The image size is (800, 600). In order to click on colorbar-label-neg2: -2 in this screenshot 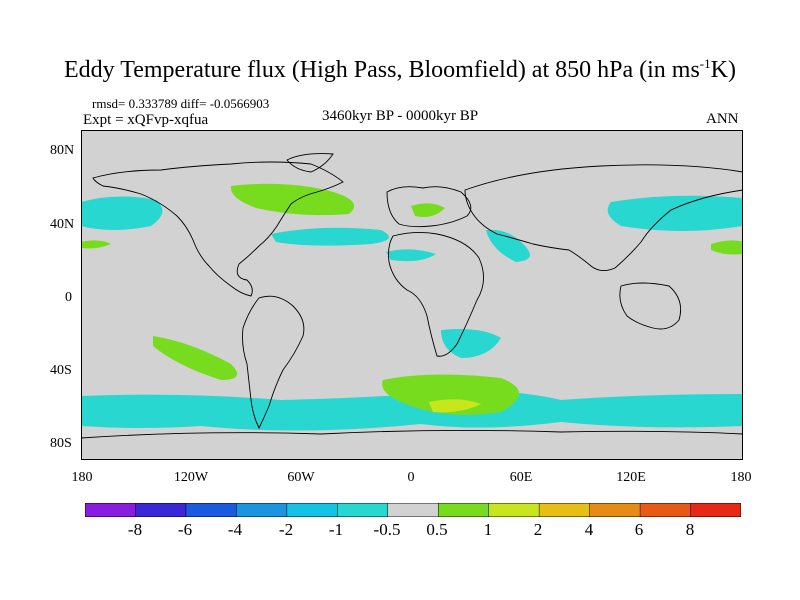, I will do `click(286, 529)`.